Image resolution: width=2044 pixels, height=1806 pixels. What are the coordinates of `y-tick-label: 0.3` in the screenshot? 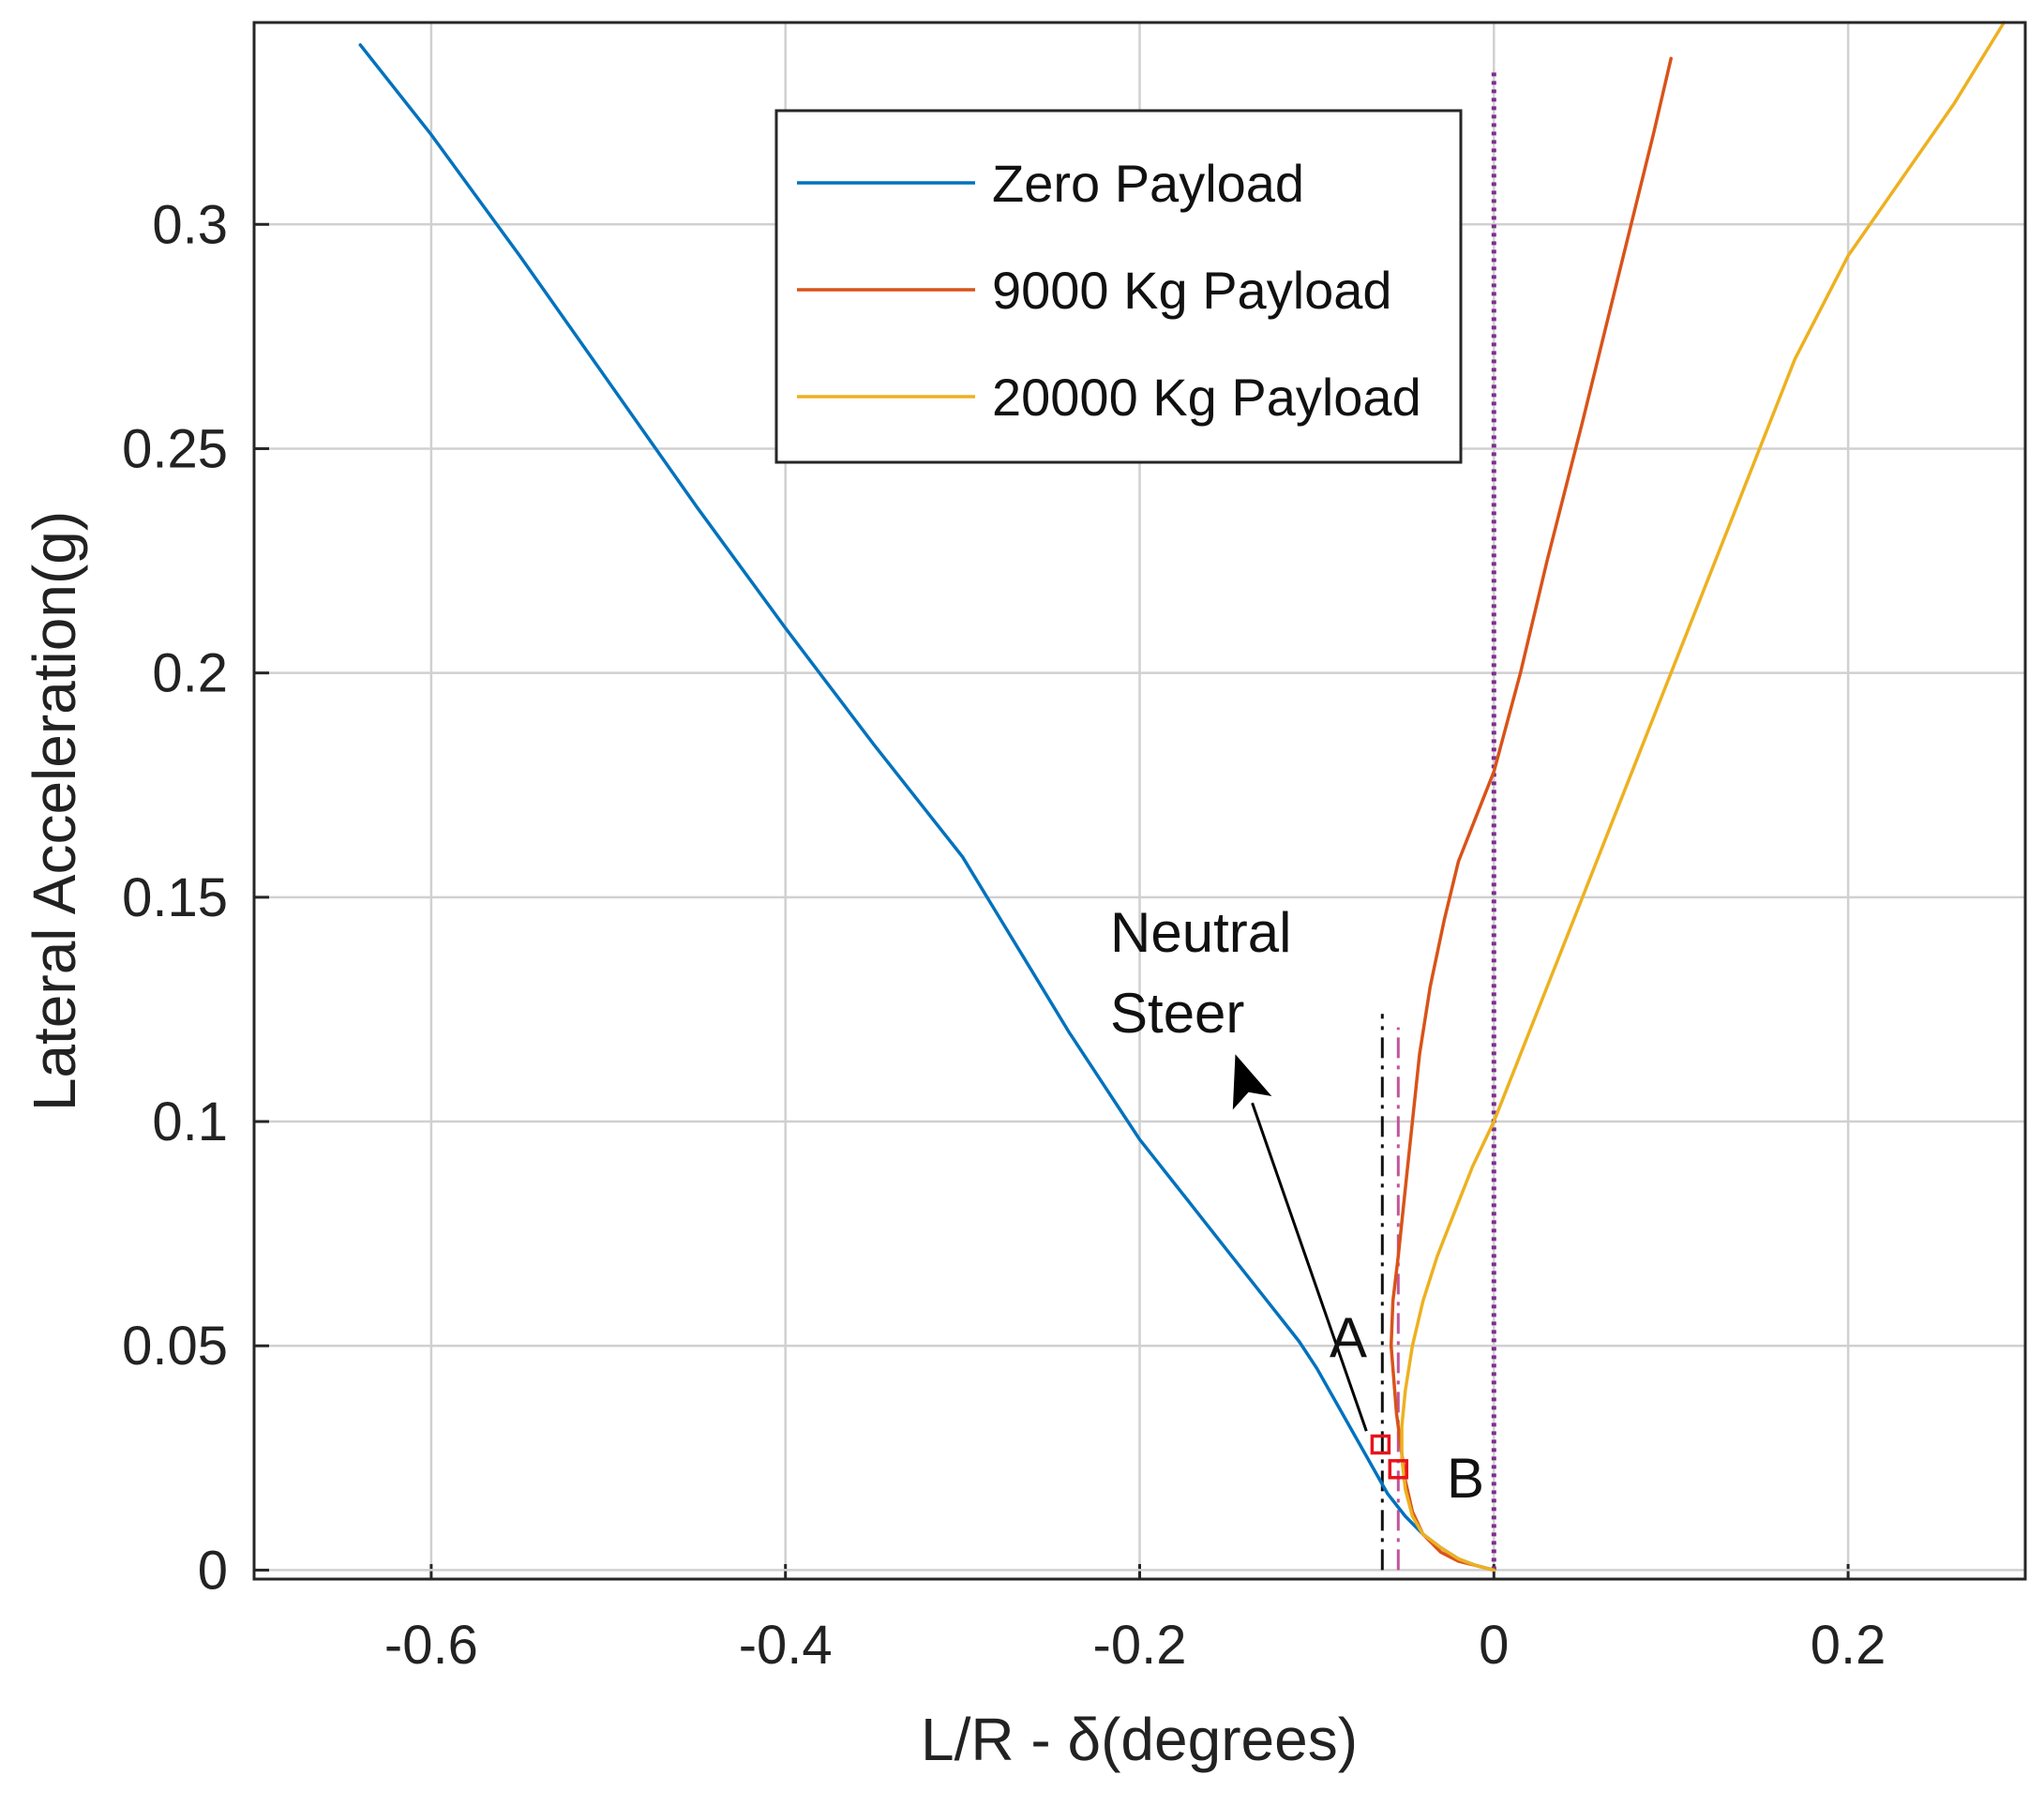 It's located at (190, 224).